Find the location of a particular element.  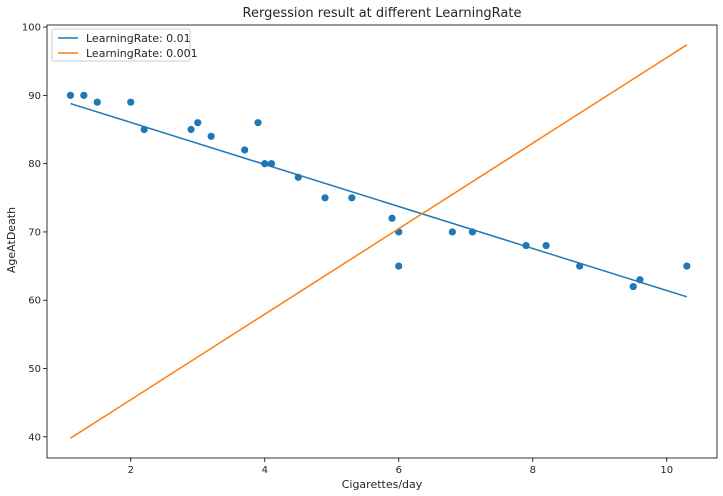

y-tick-label: 50 is located at coordinates (34, 369).